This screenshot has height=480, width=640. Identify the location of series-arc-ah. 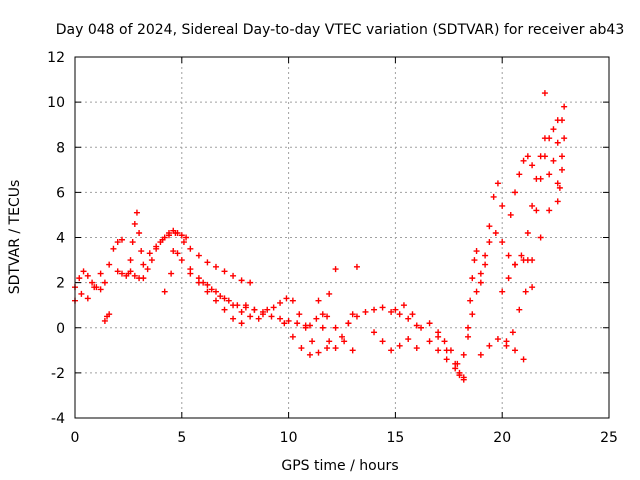
(547, 208).